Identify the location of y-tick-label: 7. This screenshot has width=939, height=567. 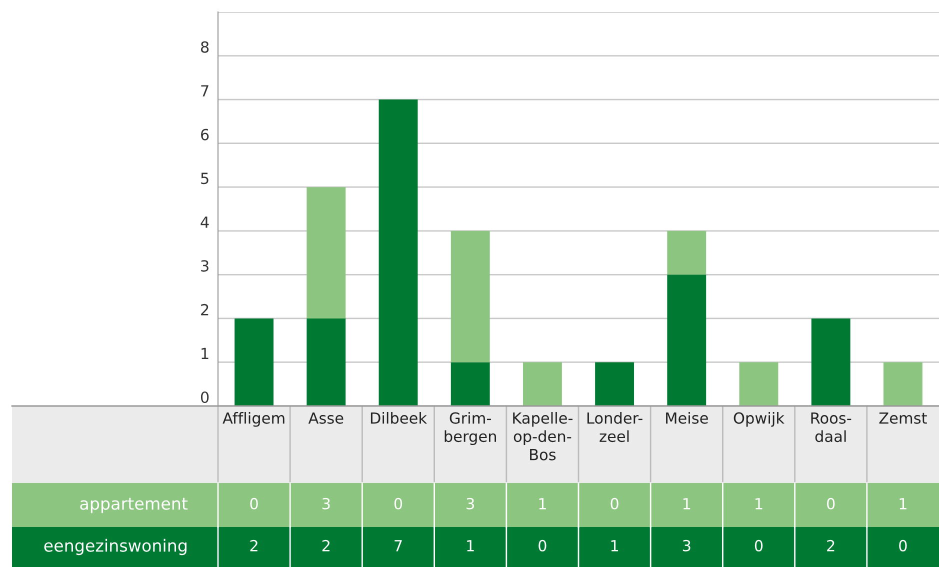
(204, 90).